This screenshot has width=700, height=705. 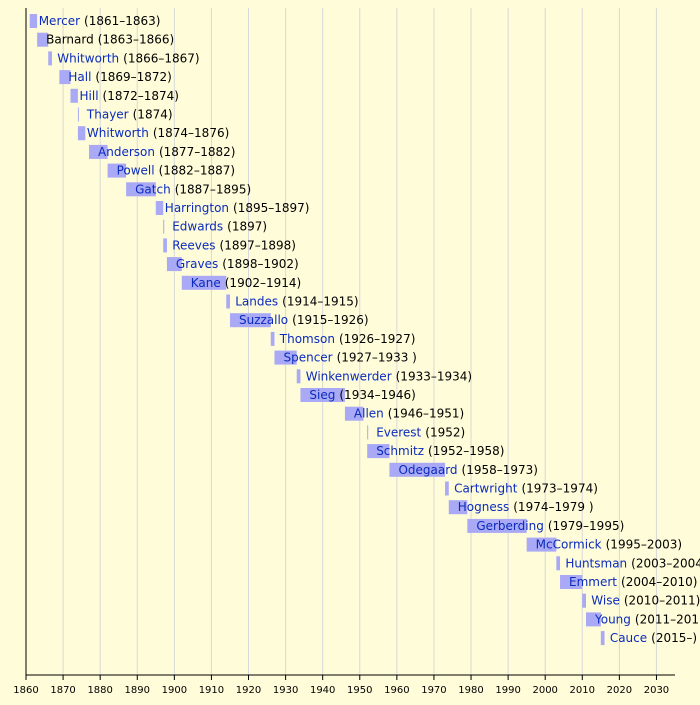 I want to click on president-name: Hill, so click(x=89, y=95).